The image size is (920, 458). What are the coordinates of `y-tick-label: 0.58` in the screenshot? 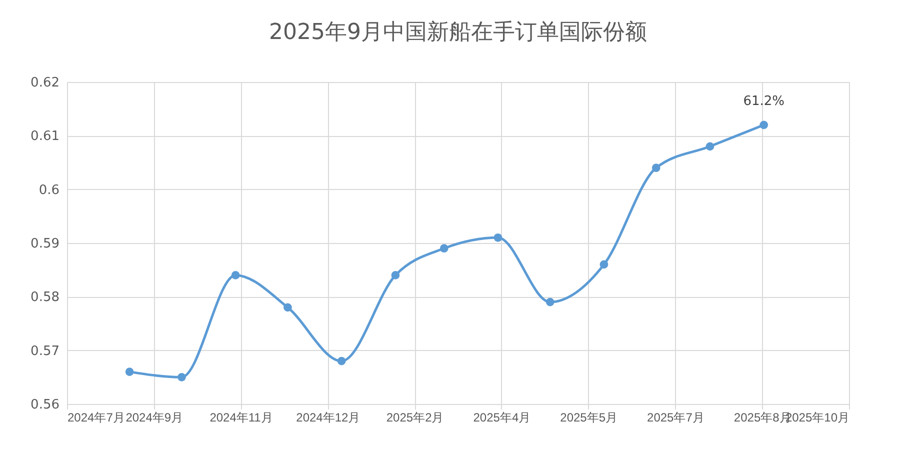 It's located at (45, 298).